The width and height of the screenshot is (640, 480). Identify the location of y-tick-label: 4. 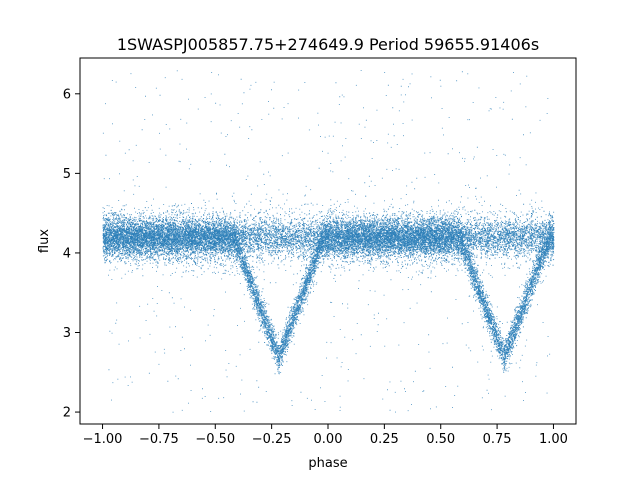
(67, 253).